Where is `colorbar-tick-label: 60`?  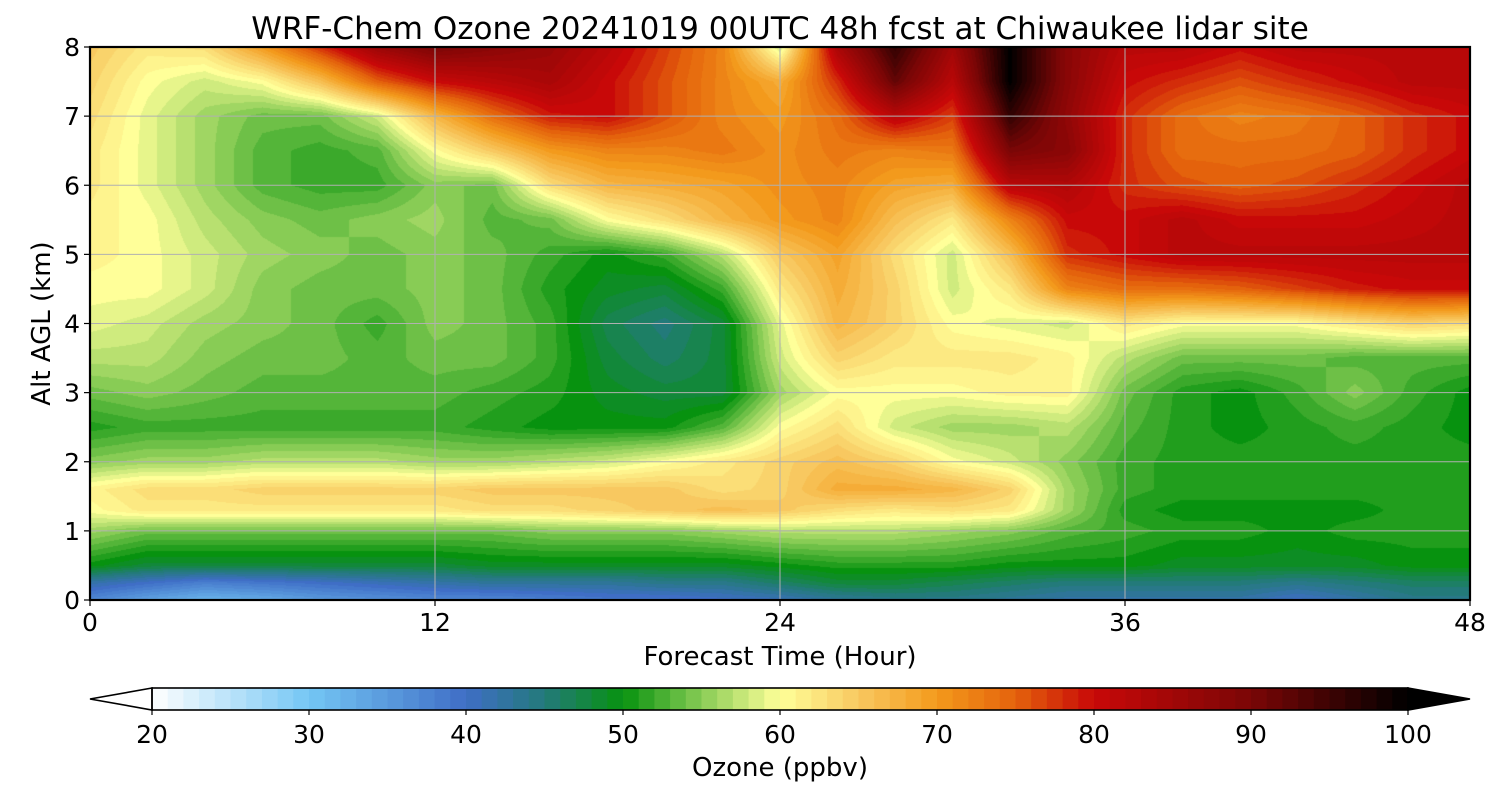
colorbar-tick-label: 60 is located at coordinates (780, 734).